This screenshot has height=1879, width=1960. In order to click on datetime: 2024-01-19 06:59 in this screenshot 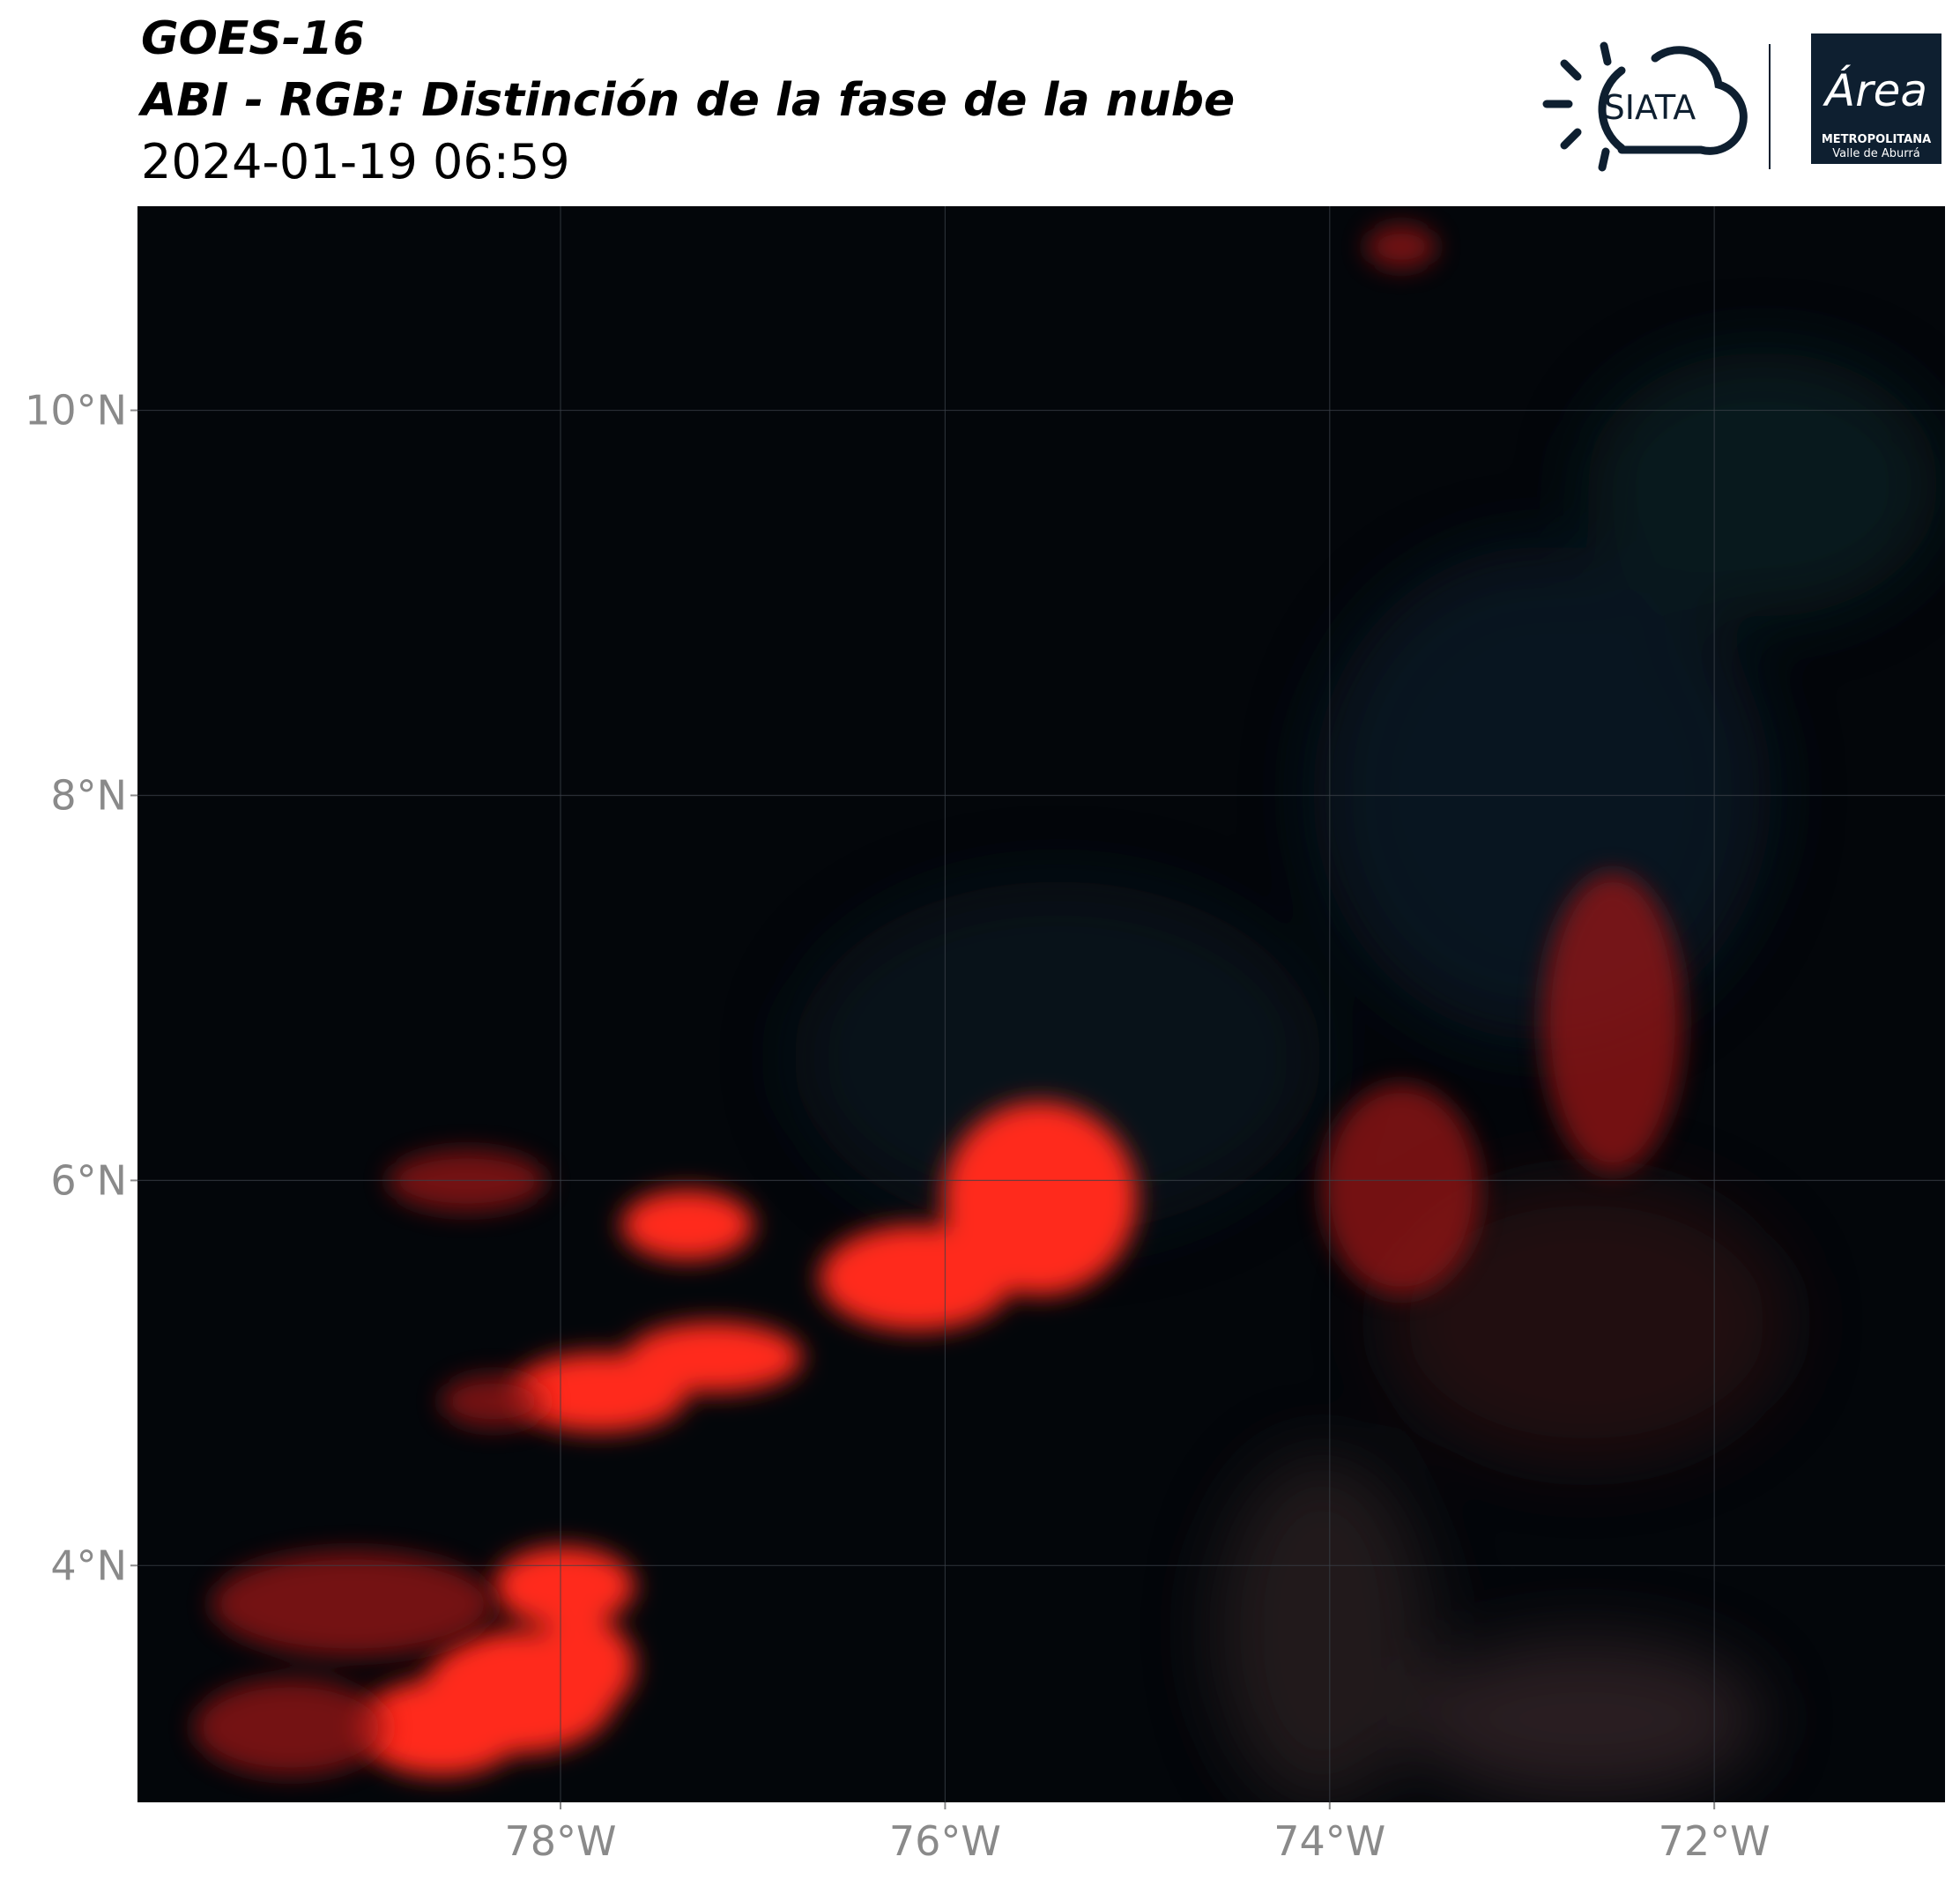, I will do `click(355, 162)`.